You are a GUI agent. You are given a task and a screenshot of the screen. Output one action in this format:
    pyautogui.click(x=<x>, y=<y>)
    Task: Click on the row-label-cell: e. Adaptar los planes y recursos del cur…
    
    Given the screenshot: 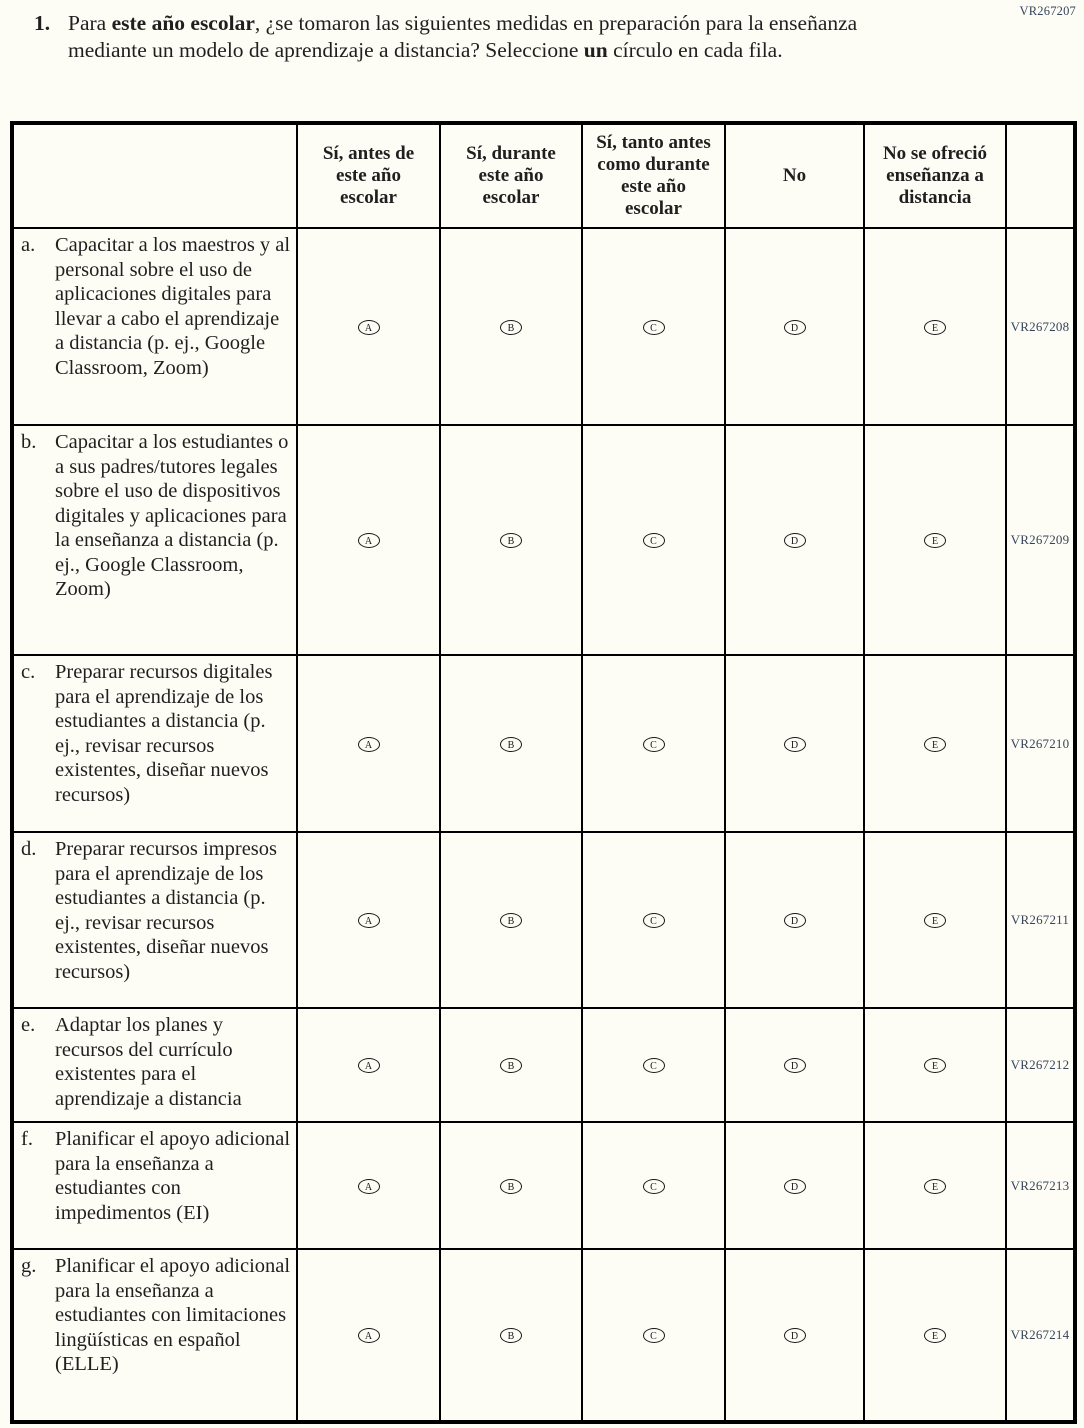 What is the action you would take?
    pyautogui.click(x=154, y=1065)
    